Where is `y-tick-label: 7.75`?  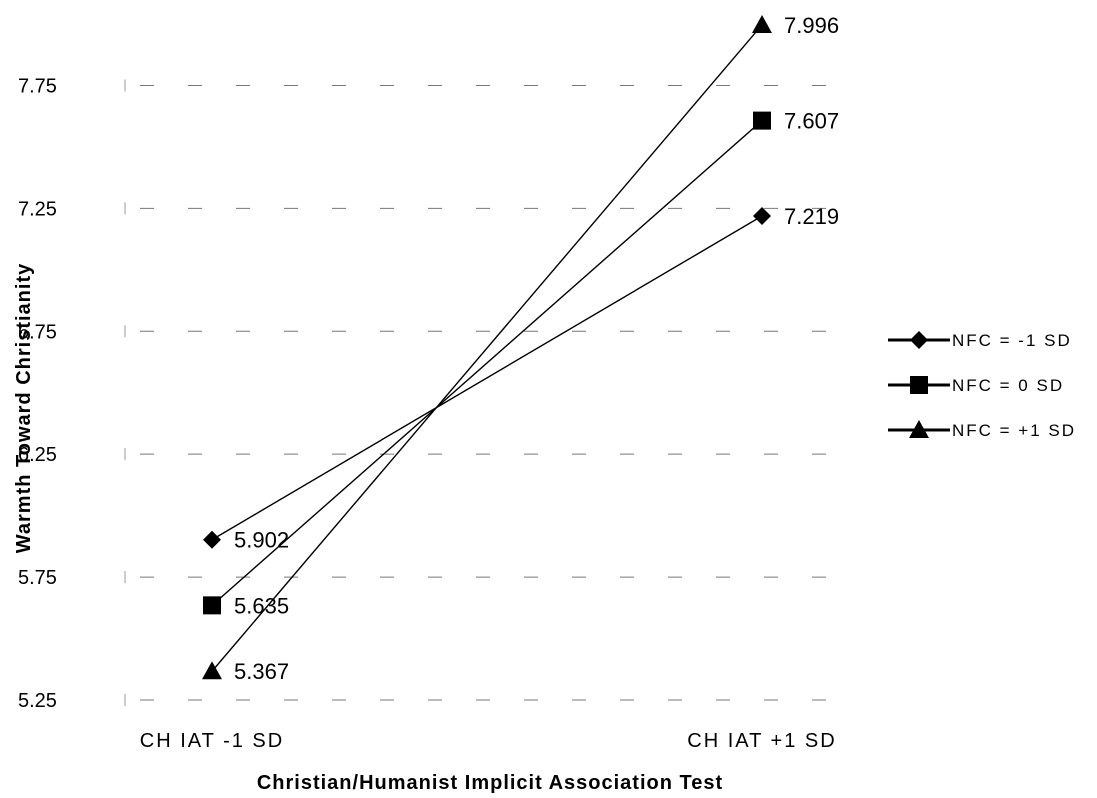 y-tick-label: 7.75 is located at coordinates (37, 86).